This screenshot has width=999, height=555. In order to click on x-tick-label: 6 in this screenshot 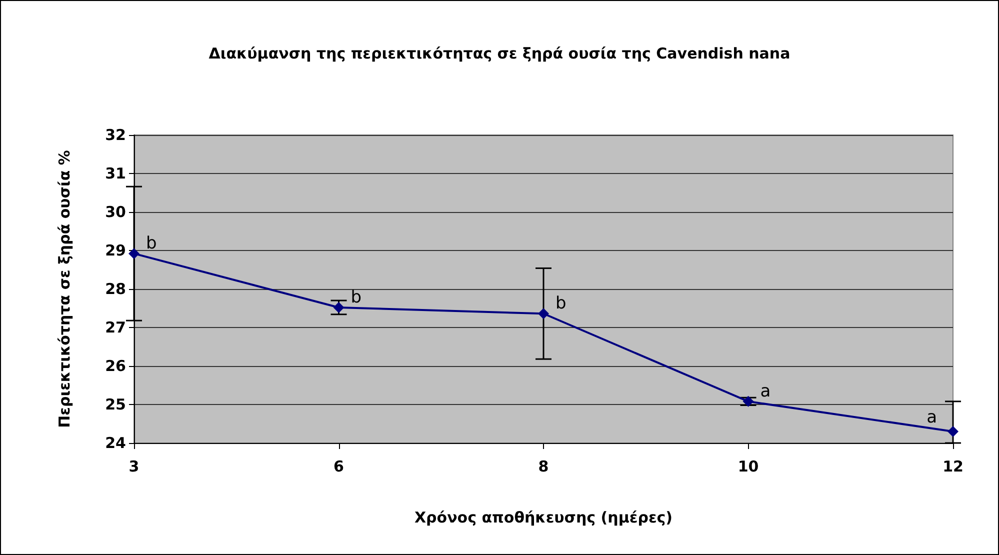, I will do `click(339, 467)`.